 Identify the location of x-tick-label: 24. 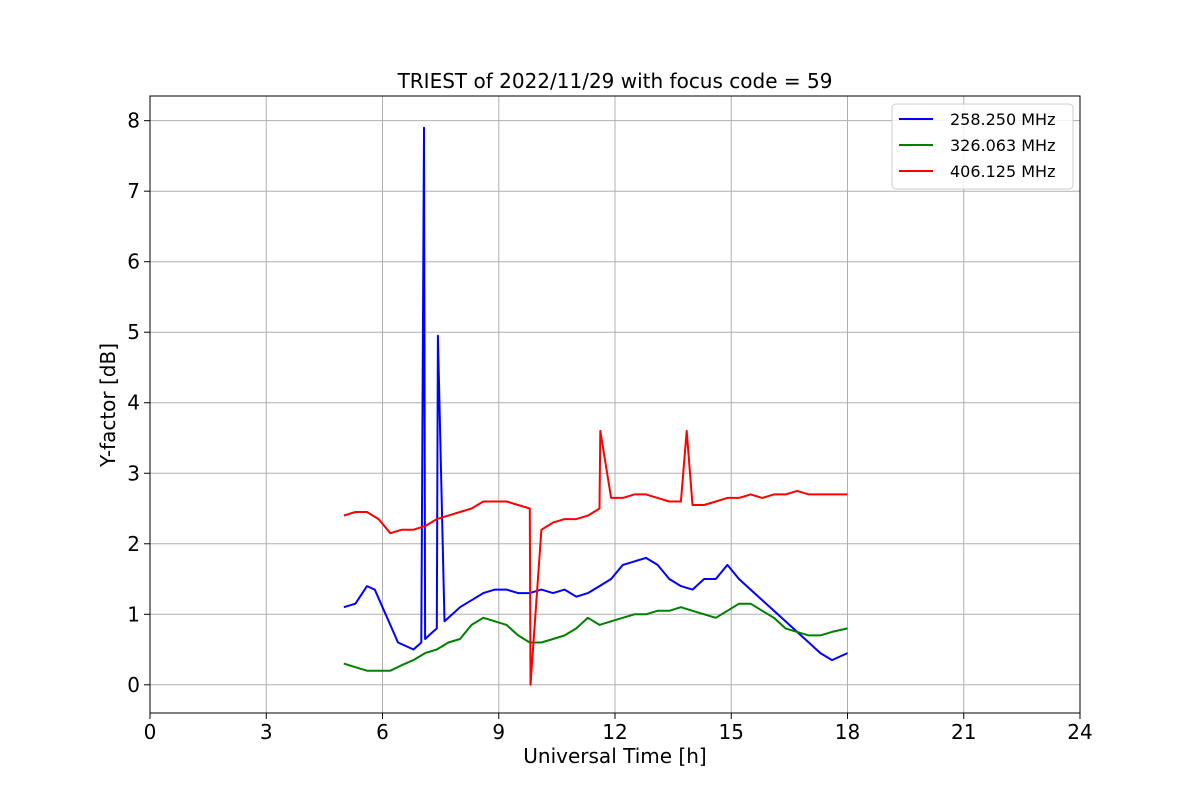
(1079, 732).